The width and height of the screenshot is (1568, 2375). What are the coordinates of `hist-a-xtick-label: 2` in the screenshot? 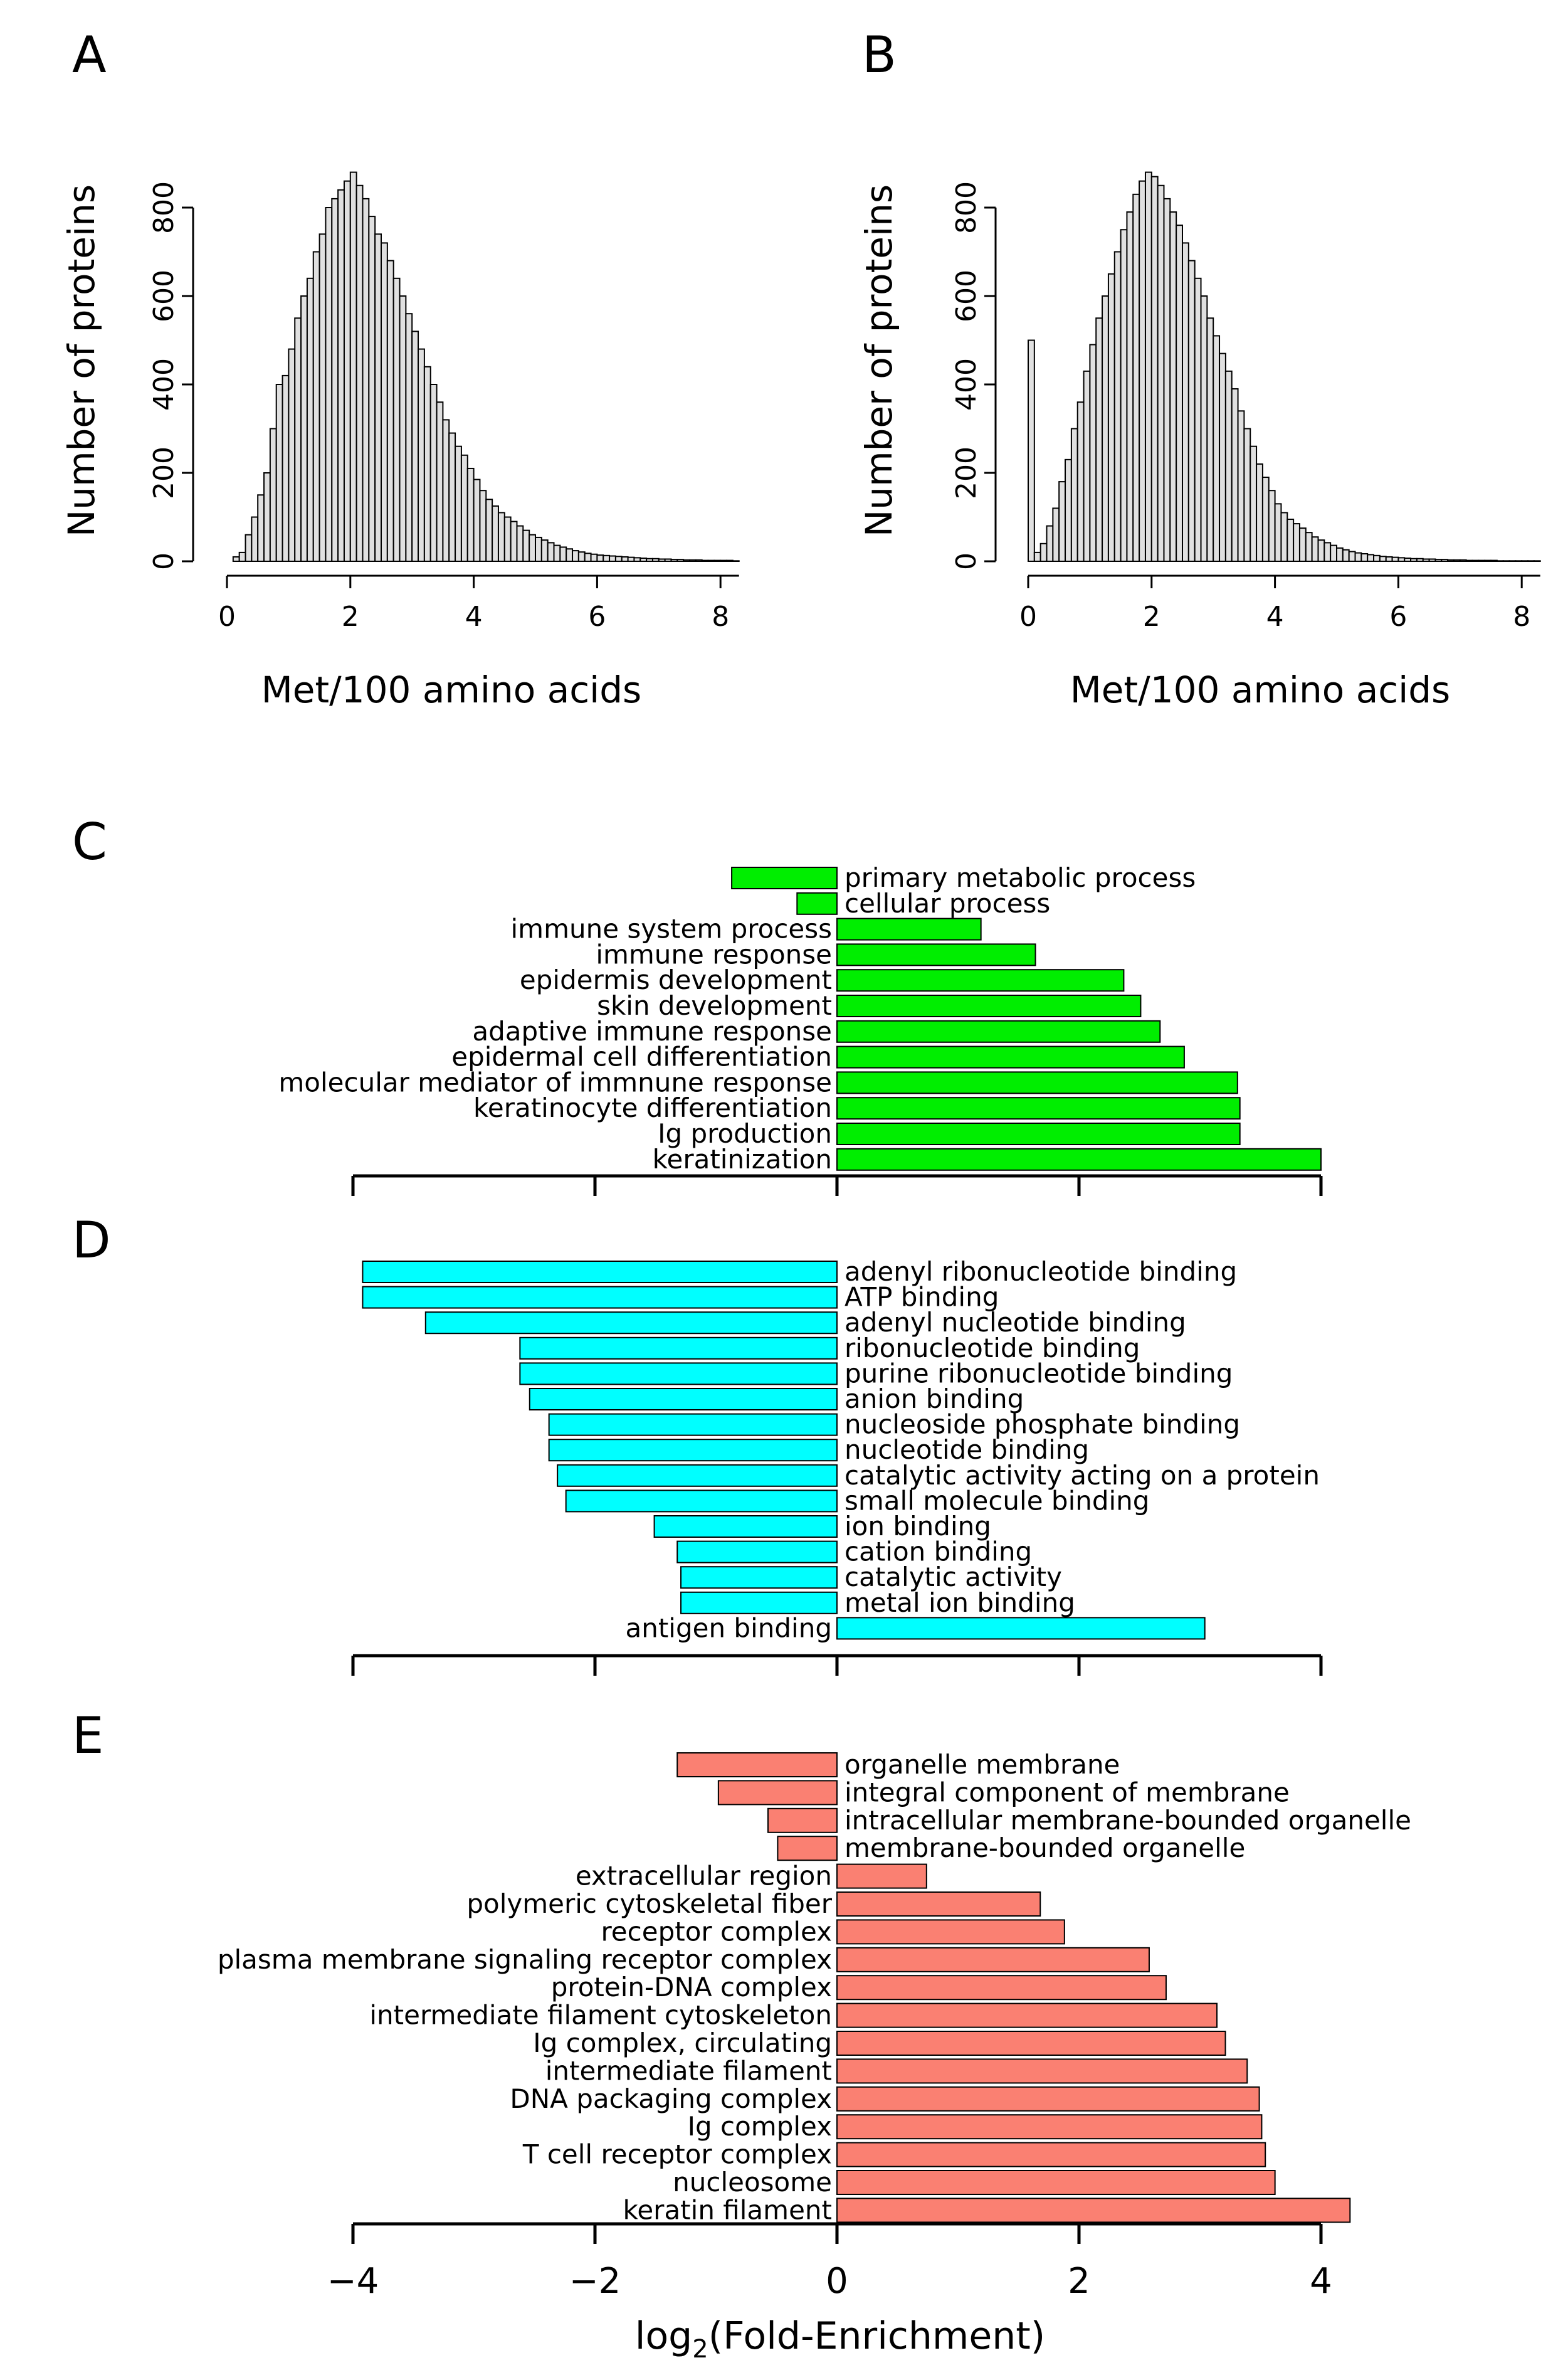 It's located at (350, 617).